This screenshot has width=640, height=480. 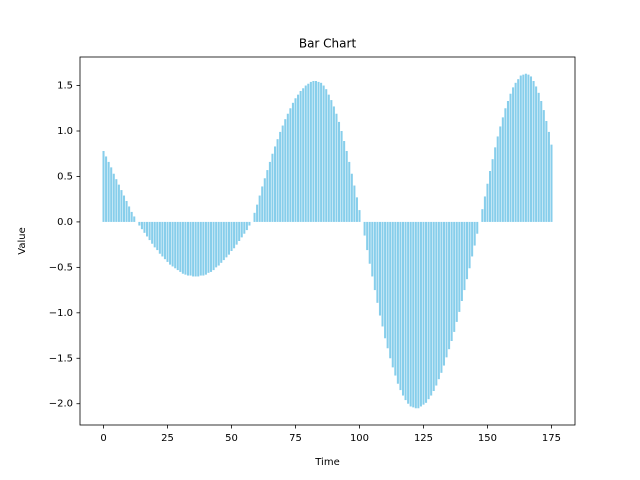 I want to click on x-axis-label: Time, so click(x=326, y=462).